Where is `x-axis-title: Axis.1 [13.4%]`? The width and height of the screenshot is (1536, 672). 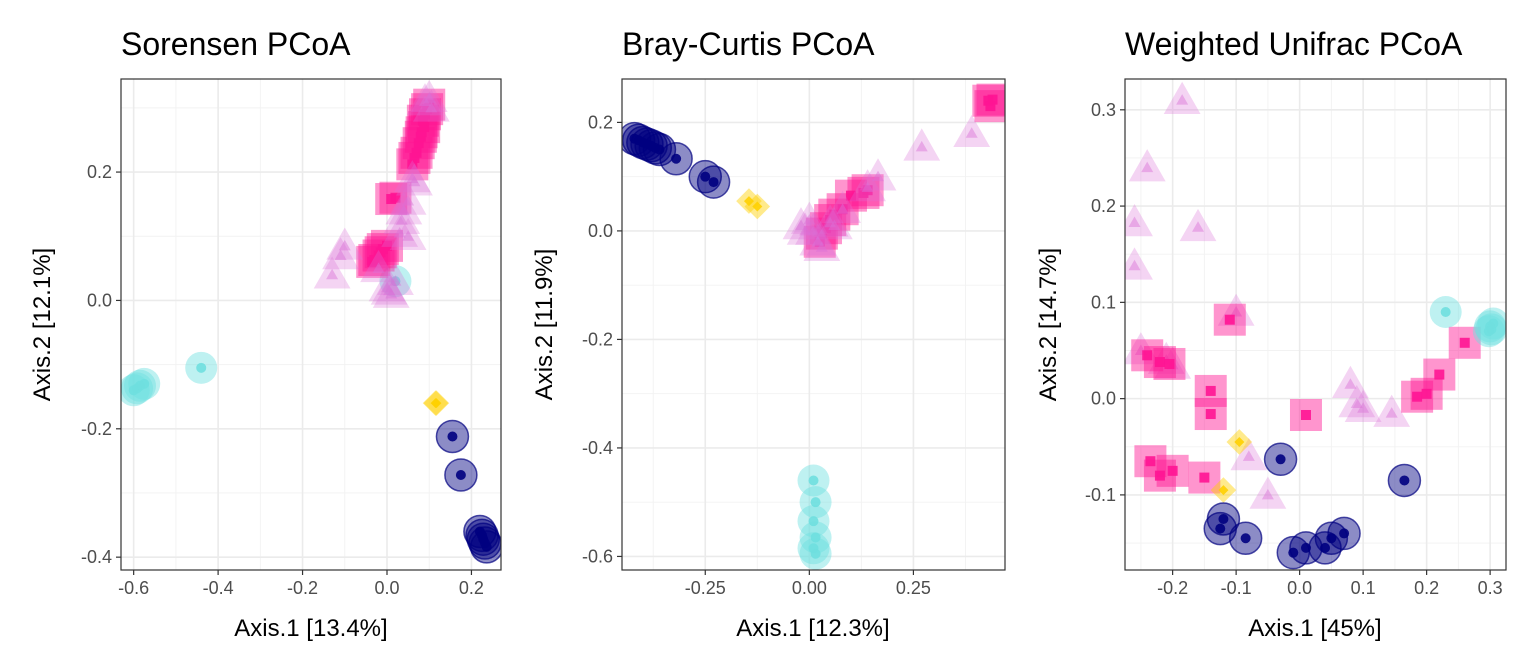 x-axis-title: Axis.1 [13.4%] is located at coordinates (310, 628).